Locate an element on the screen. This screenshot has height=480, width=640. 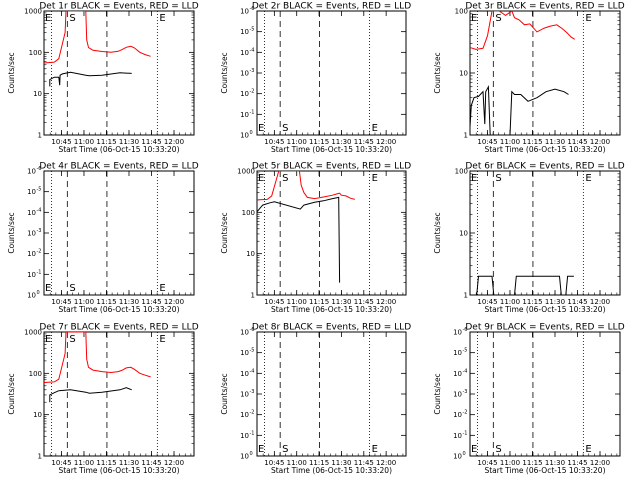
panel-title: Det 9r BLACK = Events, RED = LLD is located at coordinates (544, 328).